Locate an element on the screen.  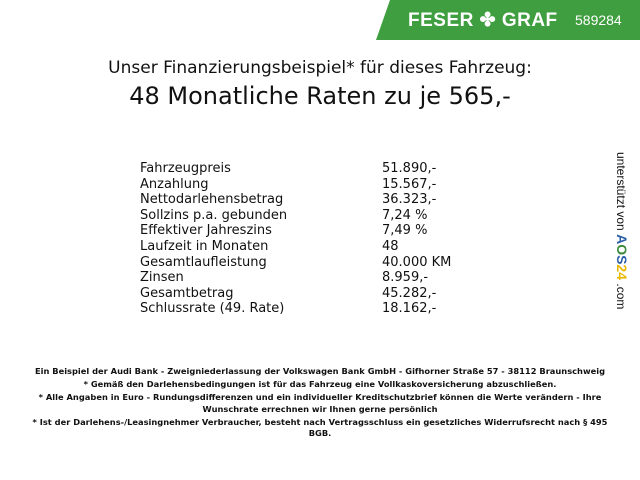
table-row: Zinsen 8.959,- is located at coordinates (300, 278).